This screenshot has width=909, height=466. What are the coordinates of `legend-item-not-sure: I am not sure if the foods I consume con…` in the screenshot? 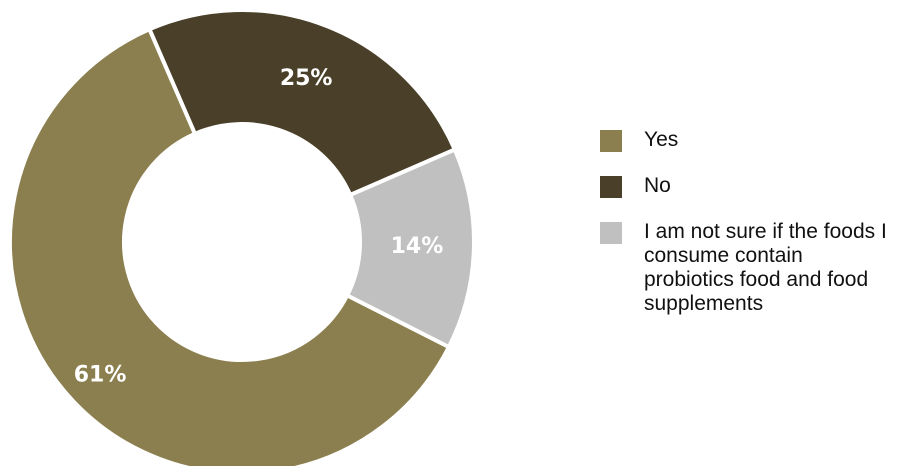 It's located at (750, 268).